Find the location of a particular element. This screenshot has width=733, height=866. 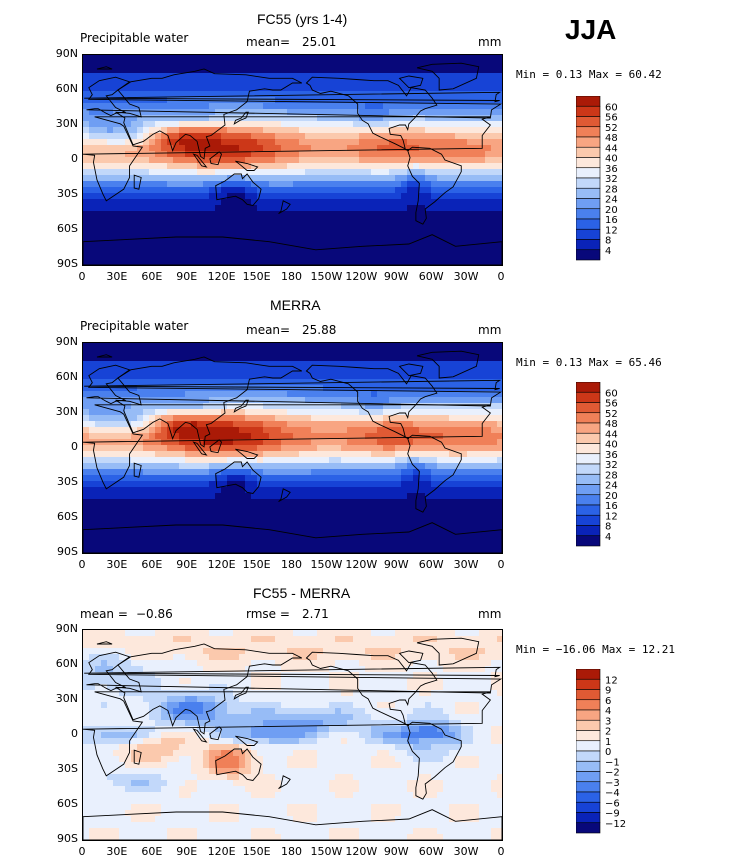

coastline-asia is located at coordinates (209, 114).